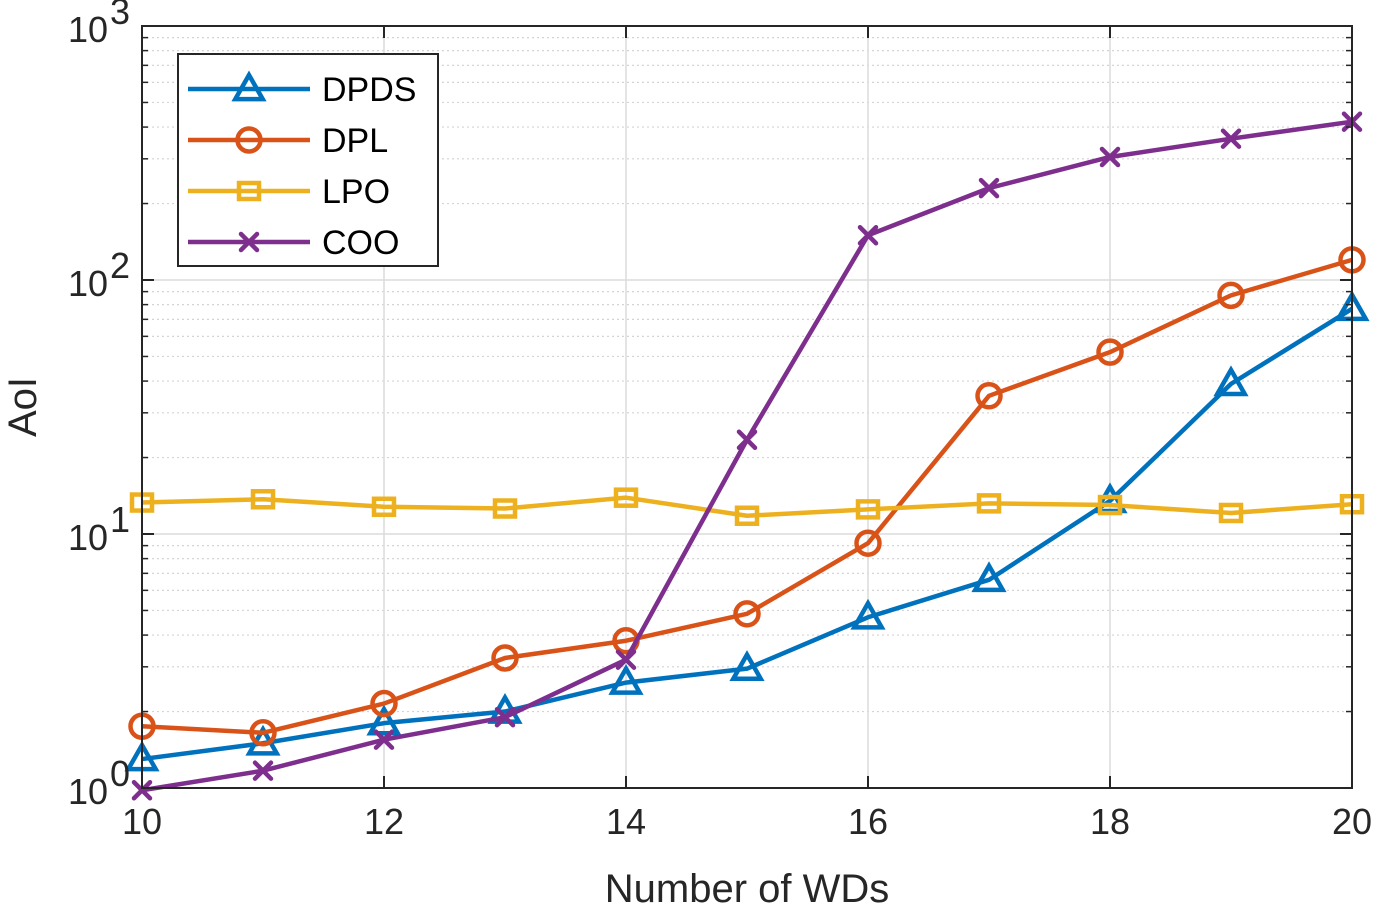  Describe the element at coordinates (120, 265) in the screenshot. I see `y-tick-exponent: 2` at that location.